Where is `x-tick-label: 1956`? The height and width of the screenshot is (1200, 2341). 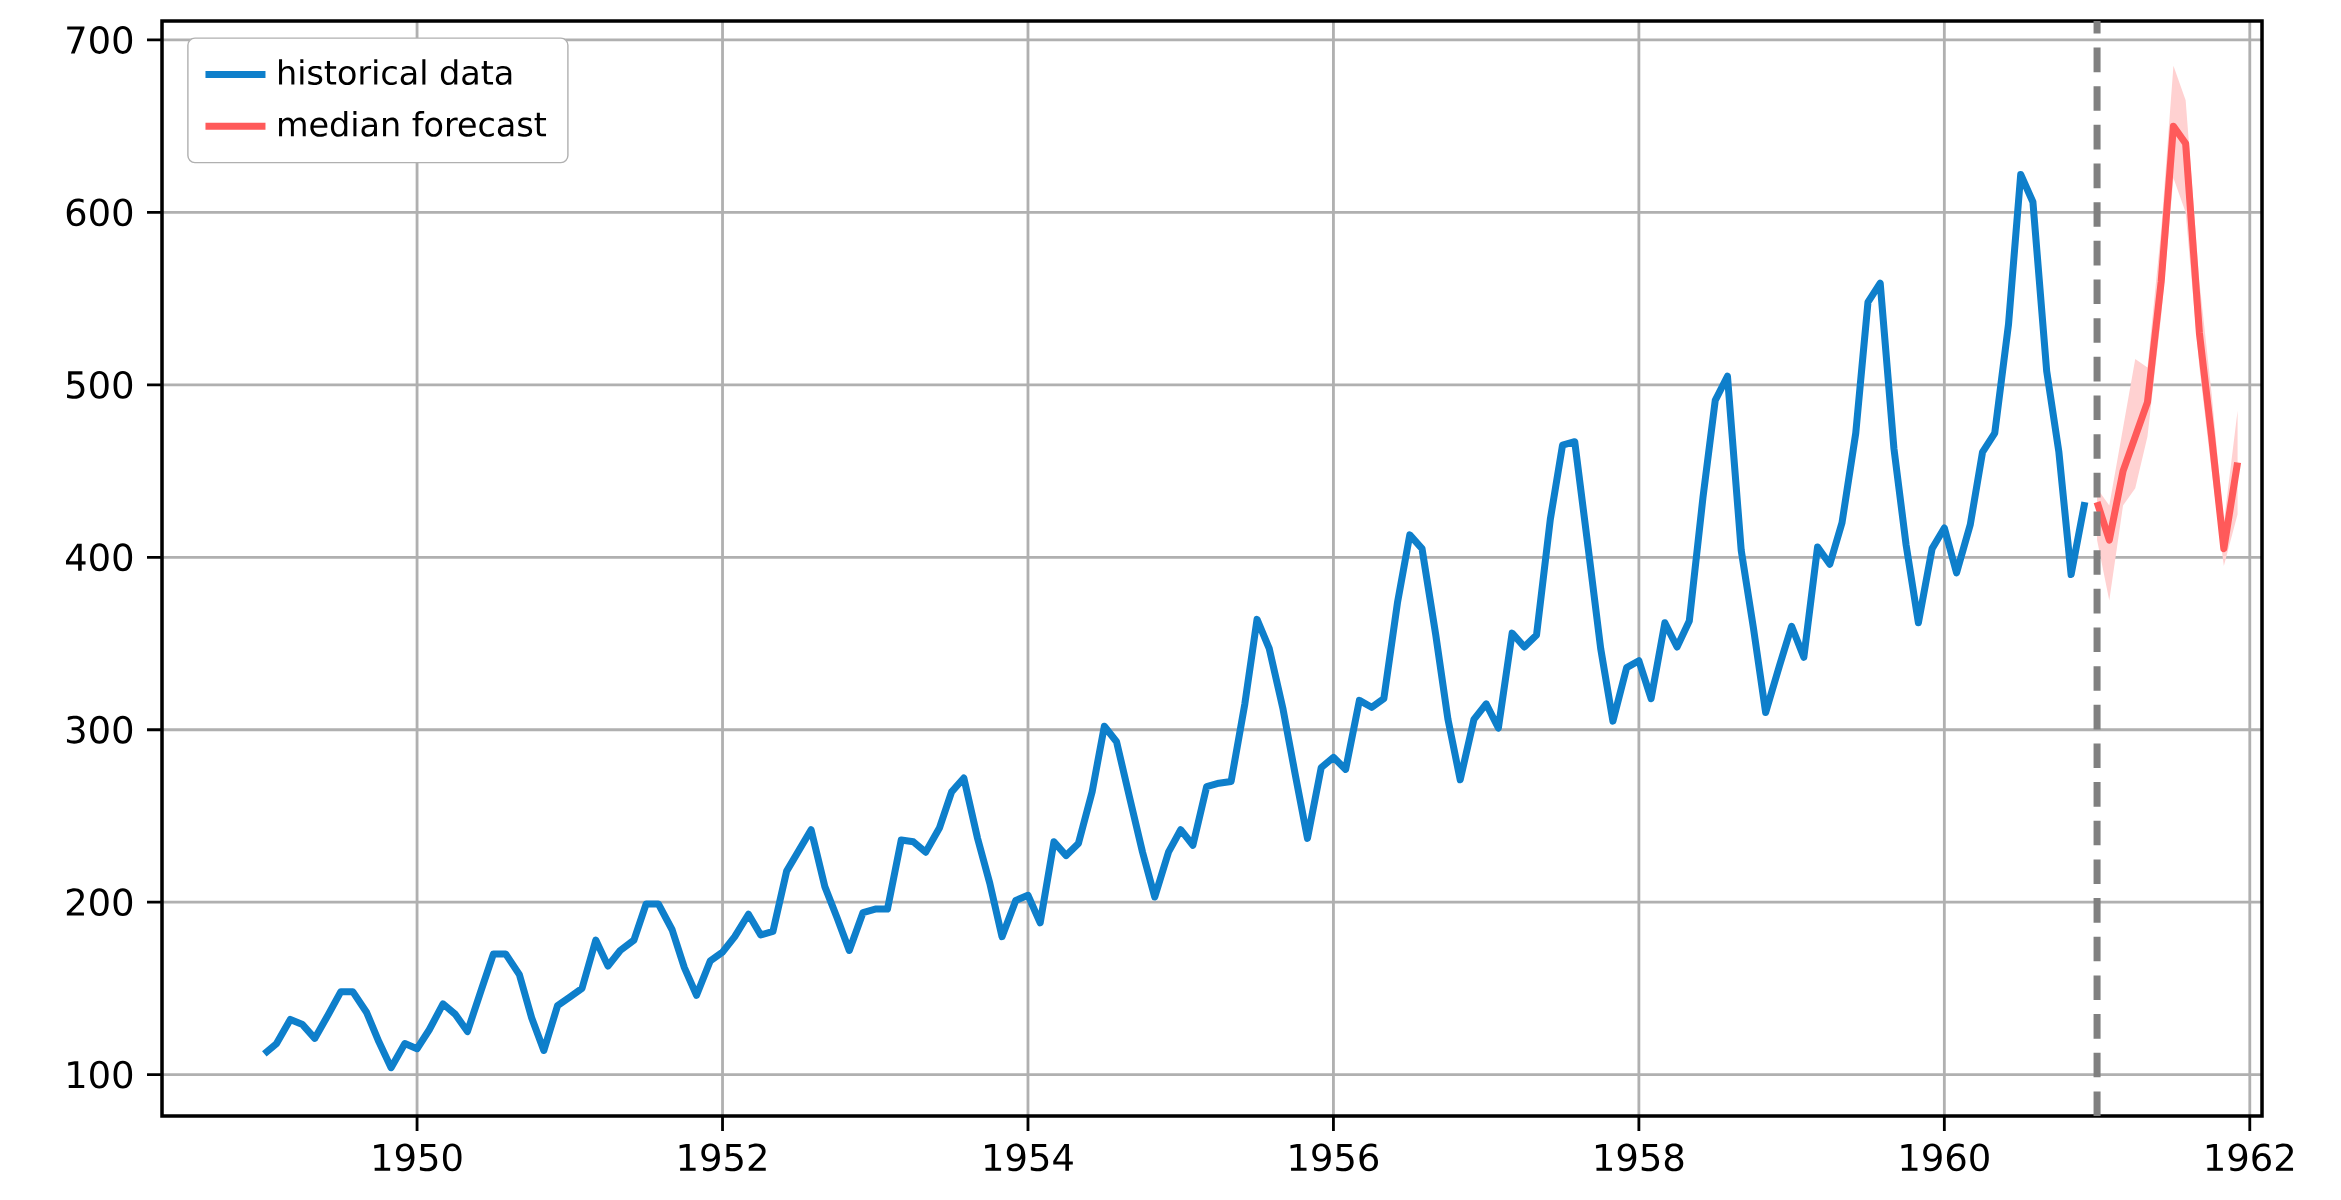
x-tick-label: 1956 is located at coordinates (1334, 1157).